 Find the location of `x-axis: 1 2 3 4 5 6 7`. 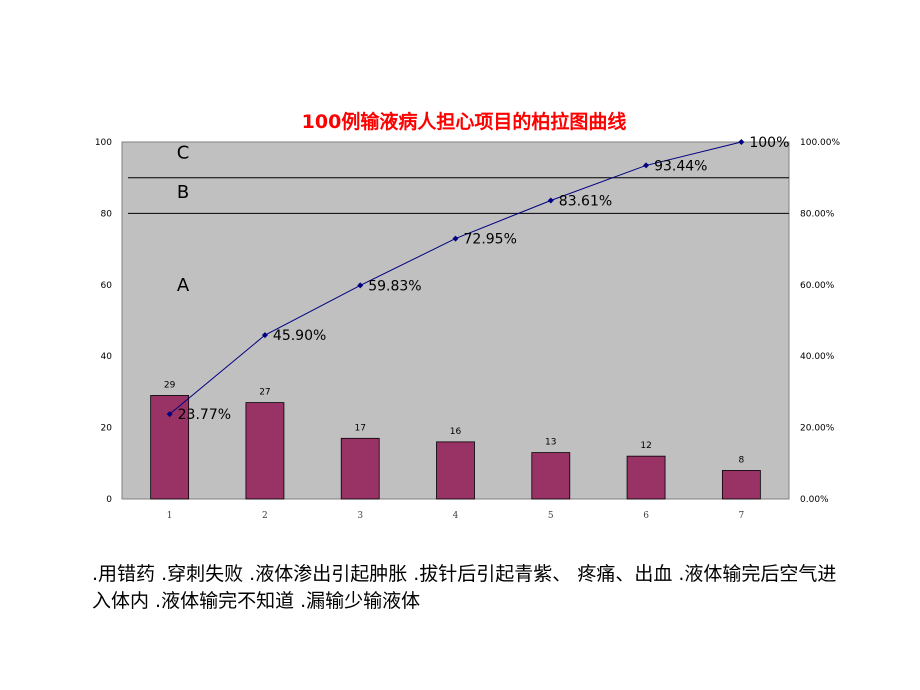

x-axis: 1 2 3 4 5 6 7 is located at coordinates (456, 516).